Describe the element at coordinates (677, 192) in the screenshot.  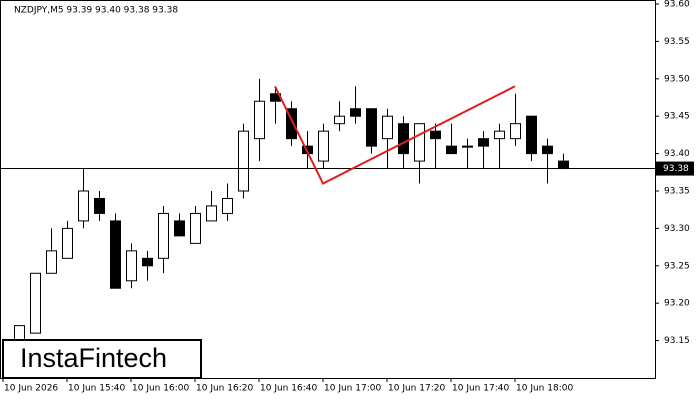
I see `y-tick-label: 93.35` at that location.